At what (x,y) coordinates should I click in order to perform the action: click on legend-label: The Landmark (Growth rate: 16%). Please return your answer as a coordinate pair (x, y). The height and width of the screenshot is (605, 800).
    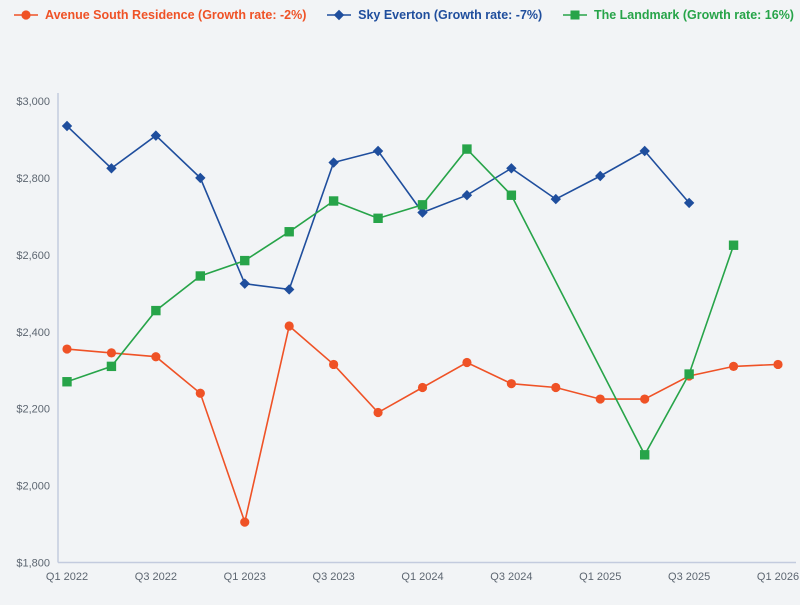
    Looking at the image, I should click on (693, 15).